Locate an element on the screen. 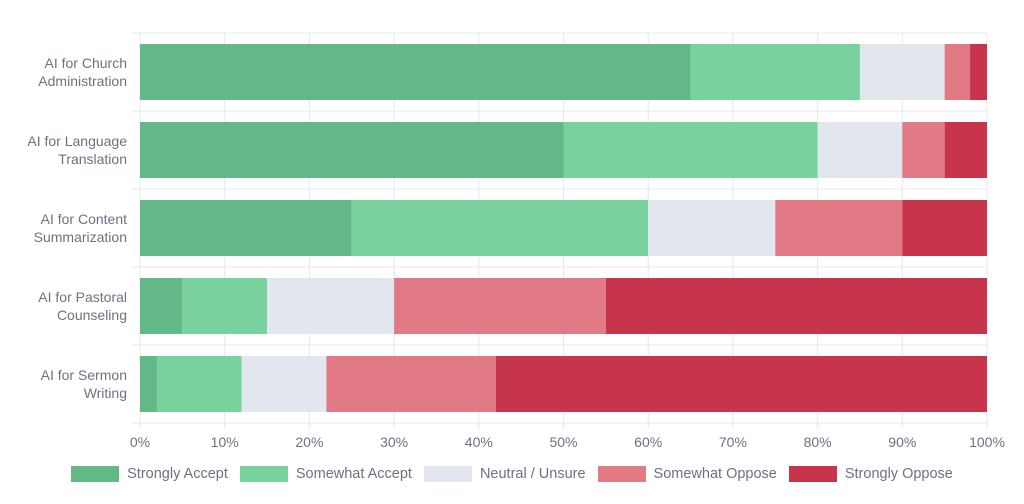 This screenshot has width=1024, height=504. category-label: Translation is located at coordinates (92, 159).